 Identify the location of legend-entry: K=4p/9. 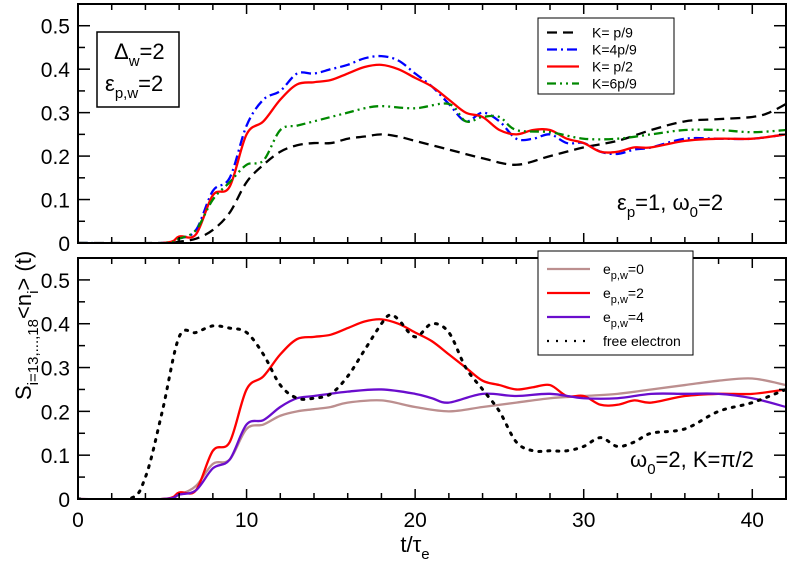
(614, 50).